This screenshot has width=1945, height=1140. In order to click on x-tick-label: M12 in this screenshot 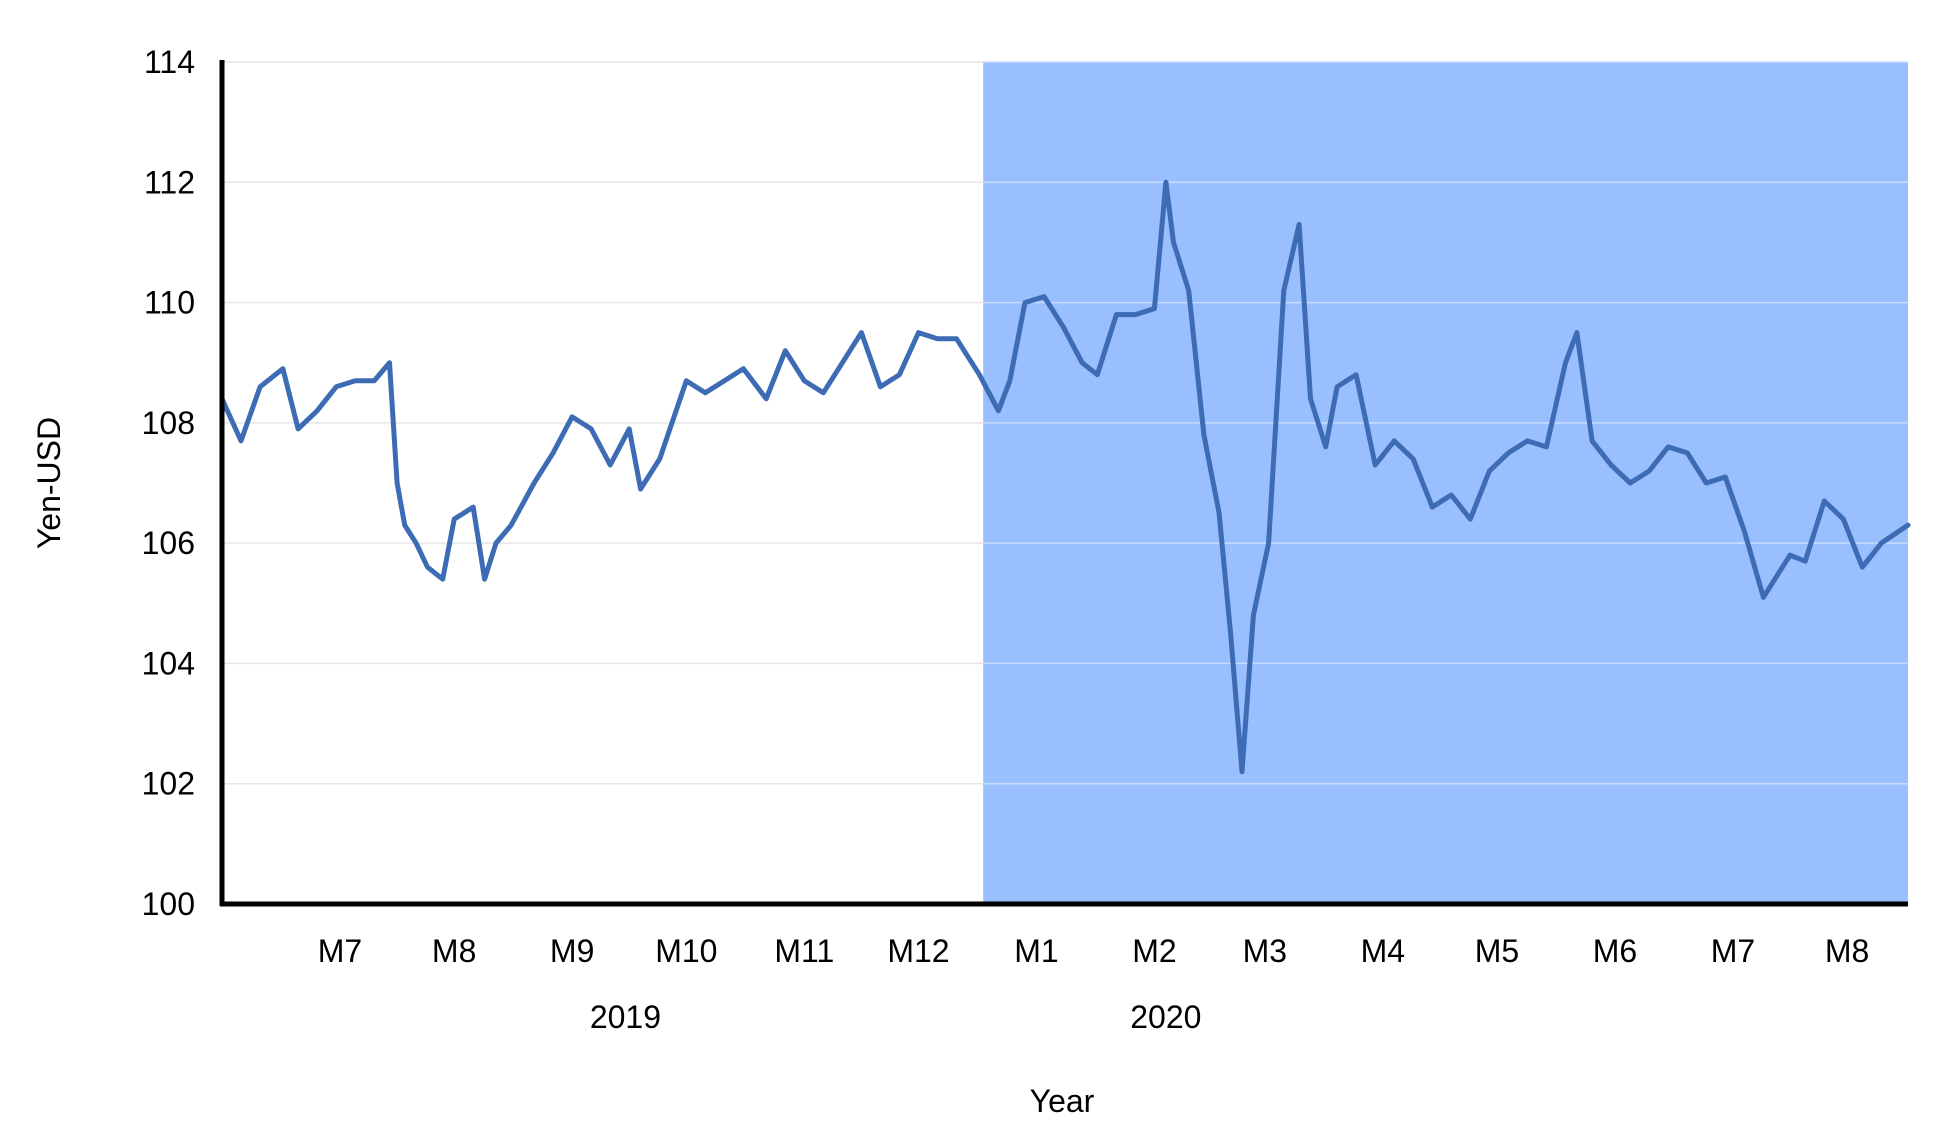, I will do `click(918, 951)`.